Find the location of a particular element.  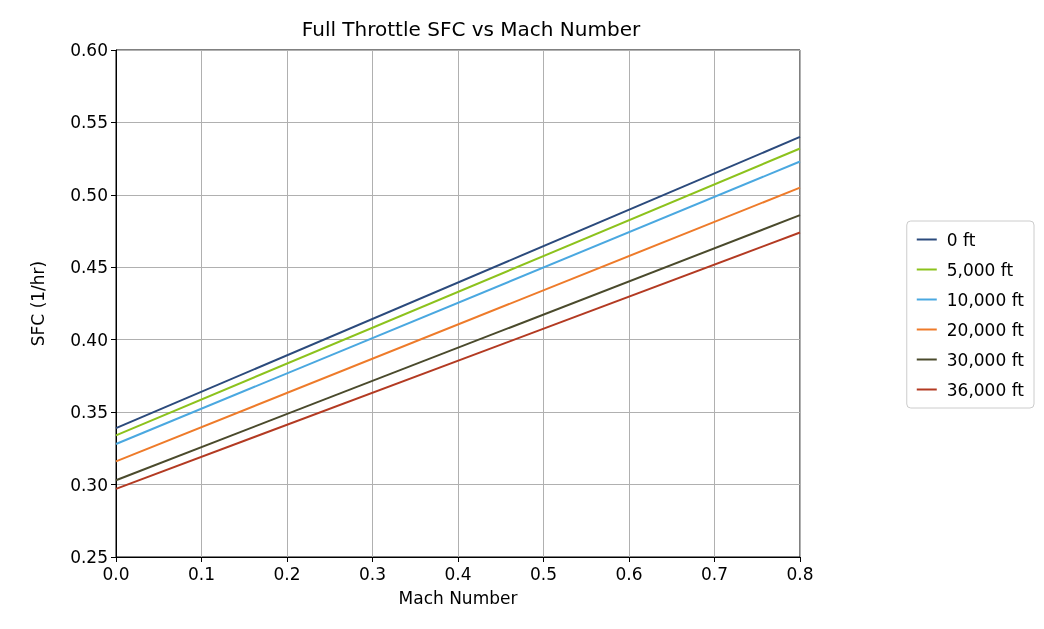

x-tick-label: 0.3 is located at coordinates (372, 573).